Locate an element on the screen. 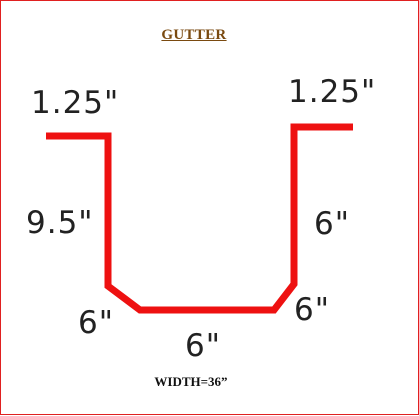 This screenshot has height=416, width=419. left-lip-dimension: 1.25" is located at coordinates (75, 103).